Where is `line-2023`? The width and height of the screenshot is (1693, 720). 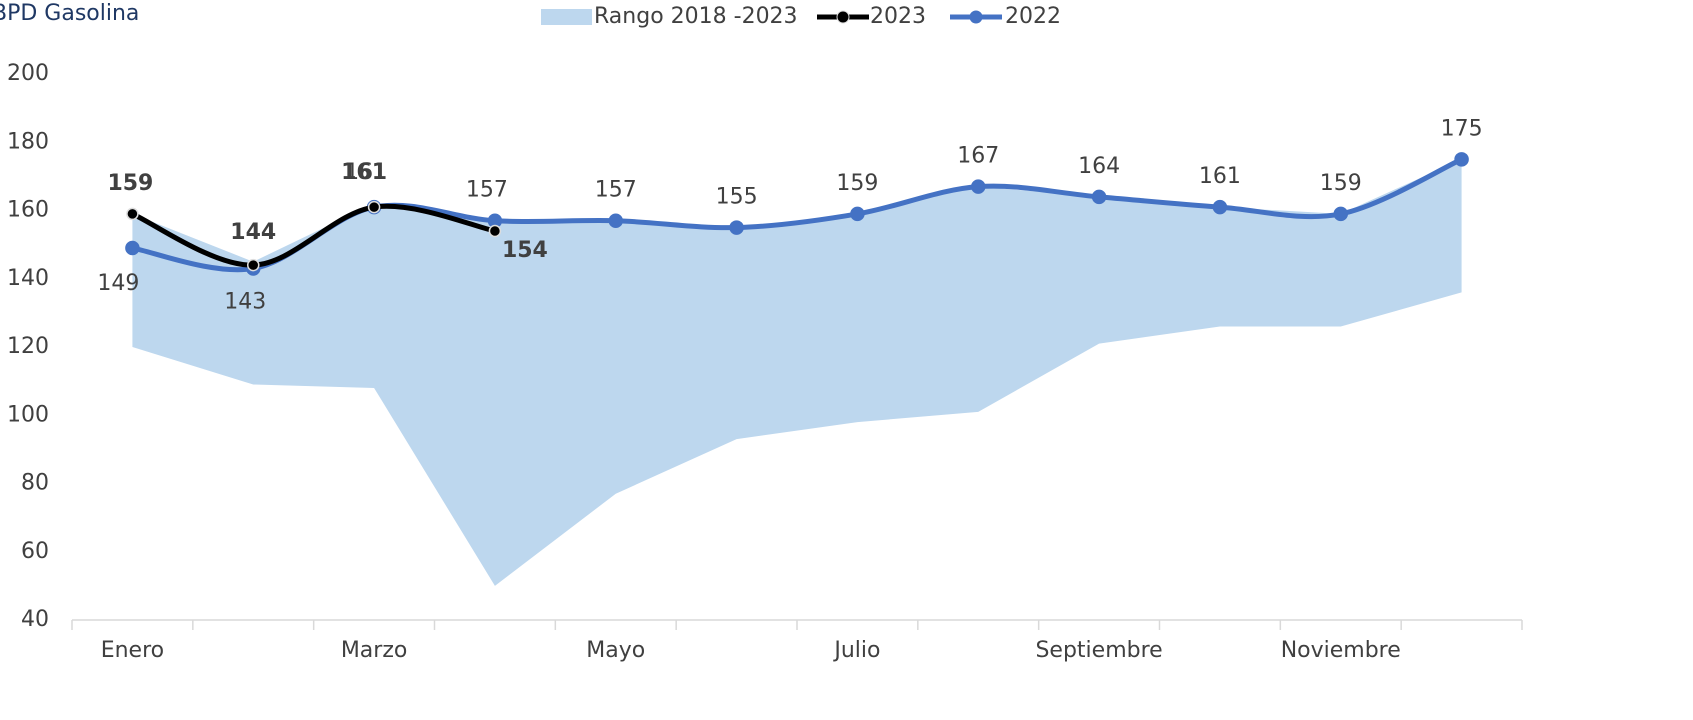 line-2023 is located at coordinates (313, 235).